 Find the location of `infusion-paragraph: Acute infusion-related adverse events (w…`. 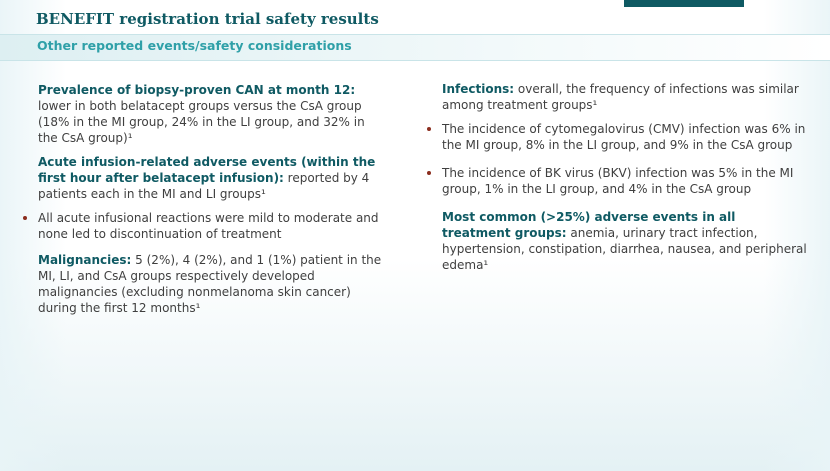

infusion-paragraph: Acute infusion-related adverse events (w… is located at coordinates (210, 178).